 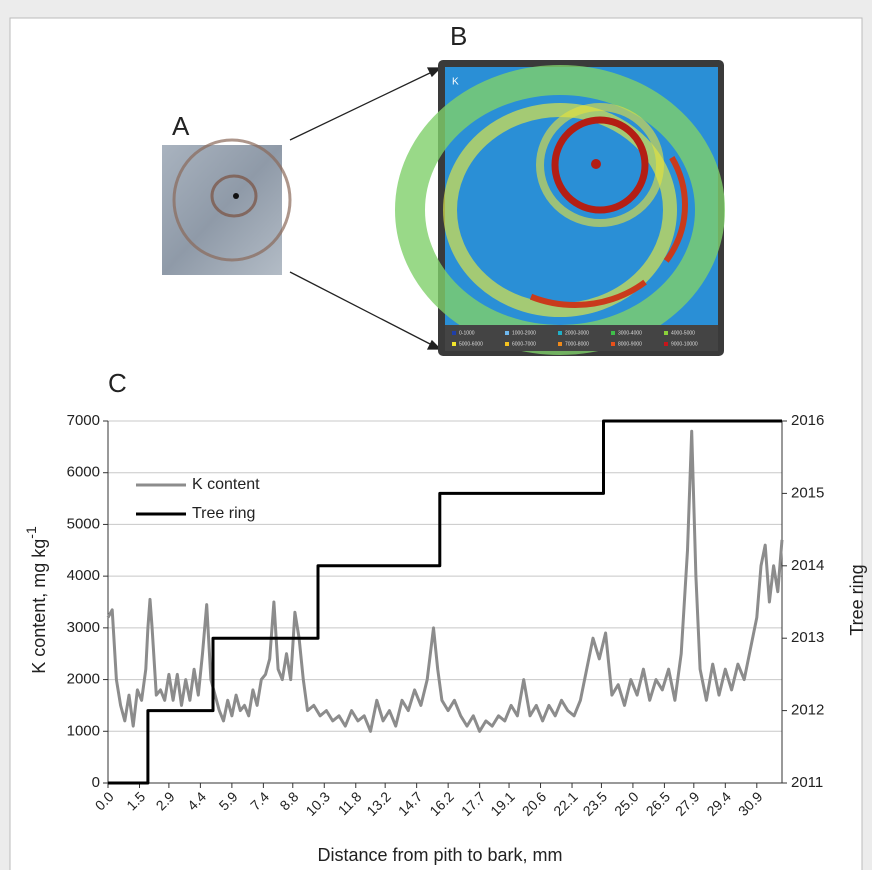 I want to click on legend-label: K content, so click(x=226, y=484).